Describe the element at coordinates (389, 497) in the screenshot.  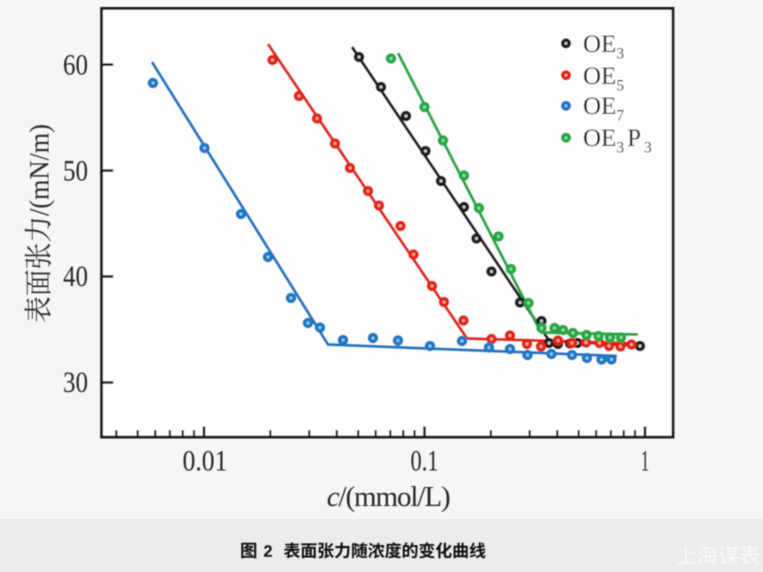
I see `svg-text: c/(mmol/L)` at that location.